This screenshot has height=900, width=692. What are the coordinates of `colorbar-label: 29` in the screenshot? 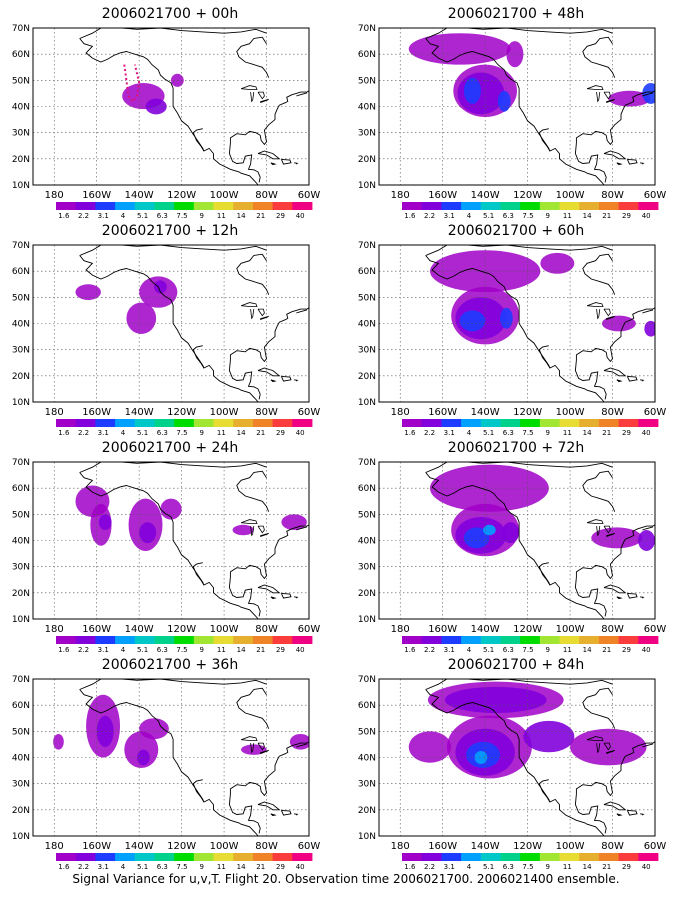 It's located at (626, 216).